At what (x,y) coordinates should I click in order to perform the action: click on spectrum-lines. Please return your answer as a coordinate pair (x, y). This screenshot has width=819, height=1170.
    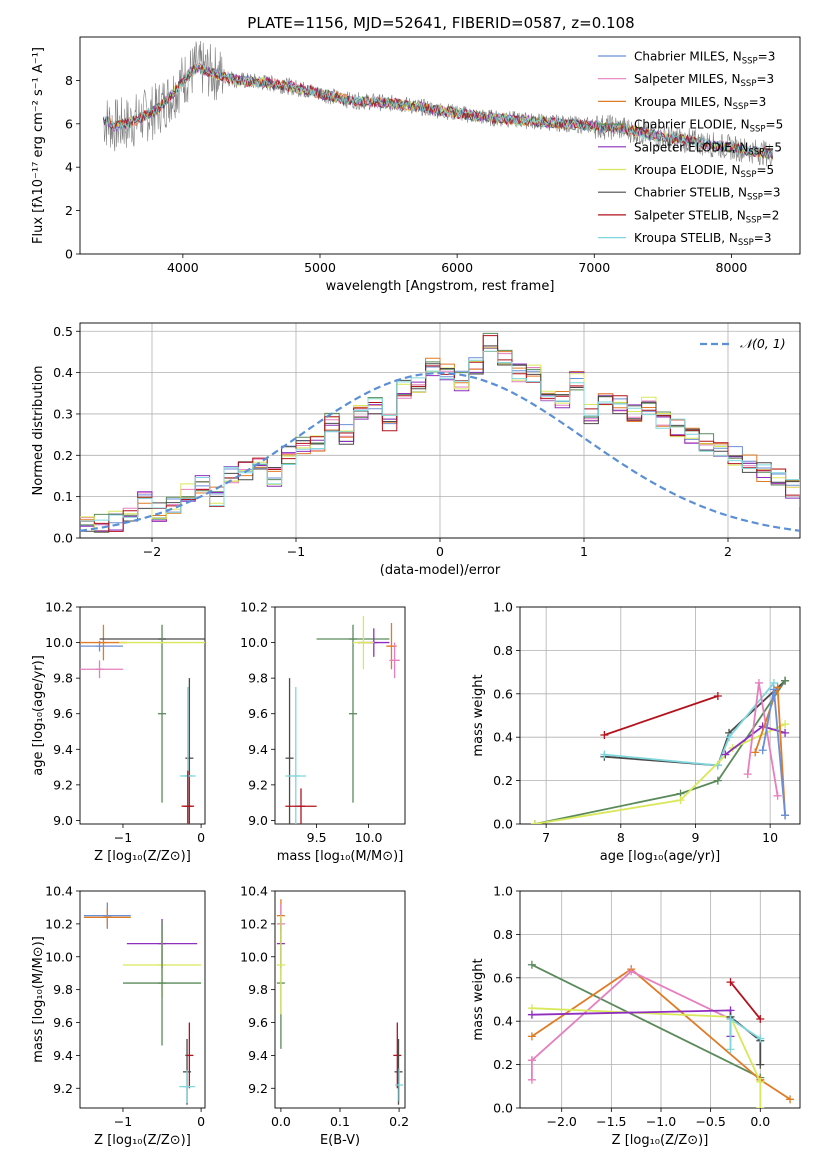
    Looking at the image, I should click on (438, 103).